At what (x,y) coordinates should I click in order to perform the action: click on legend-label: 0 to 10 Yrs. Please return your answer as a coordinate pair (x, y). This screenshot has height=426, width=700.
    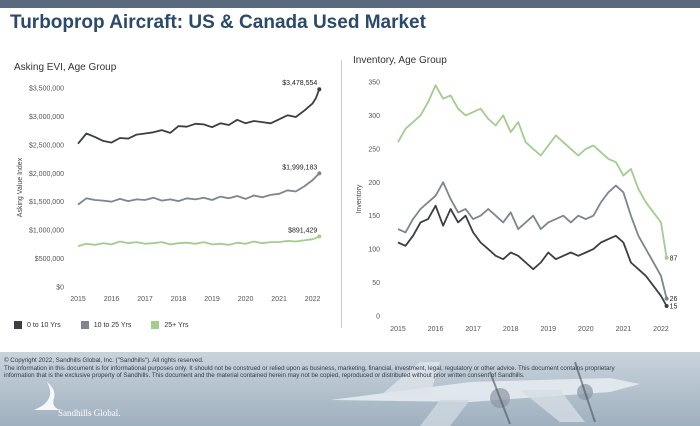
    Looking at the image, I should click on (44, 325).